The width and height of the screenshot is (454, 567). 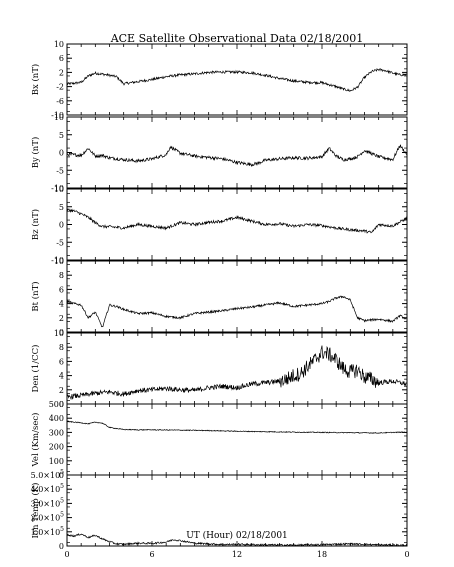 What do you see at coordinates (237, 156) in the screenshot?
I see `series-line-by` at bounding box center [237, 156].